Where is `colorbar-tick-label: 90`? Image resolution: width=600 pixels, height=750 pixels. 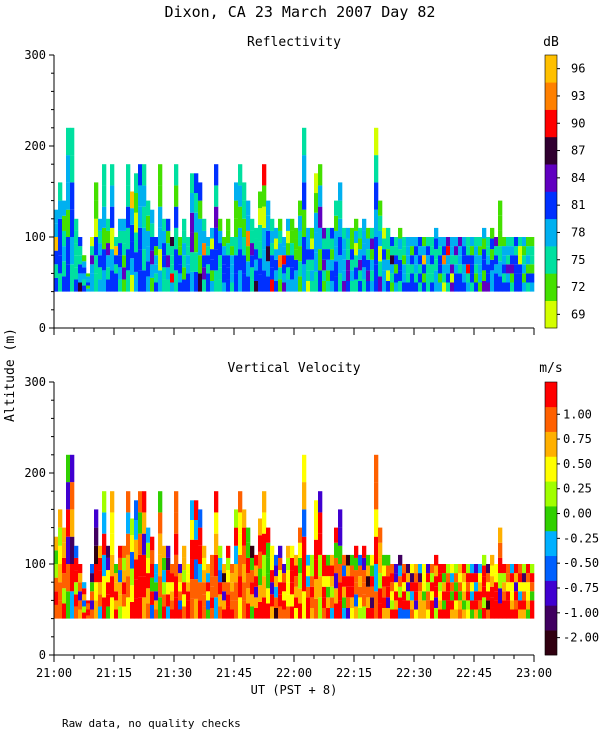
colorbar-tick-label: 90 is located at coordinates (578, 123).